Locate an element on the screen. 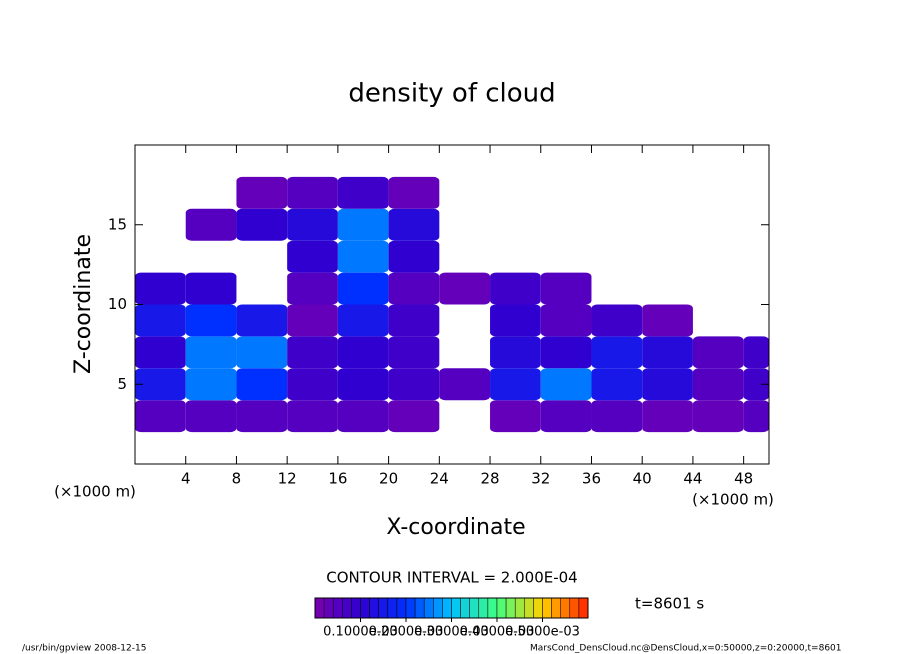 This screenshot has height=654, width=904. y-axis-title: Z-coordinate is located at coordinates (83, 304).